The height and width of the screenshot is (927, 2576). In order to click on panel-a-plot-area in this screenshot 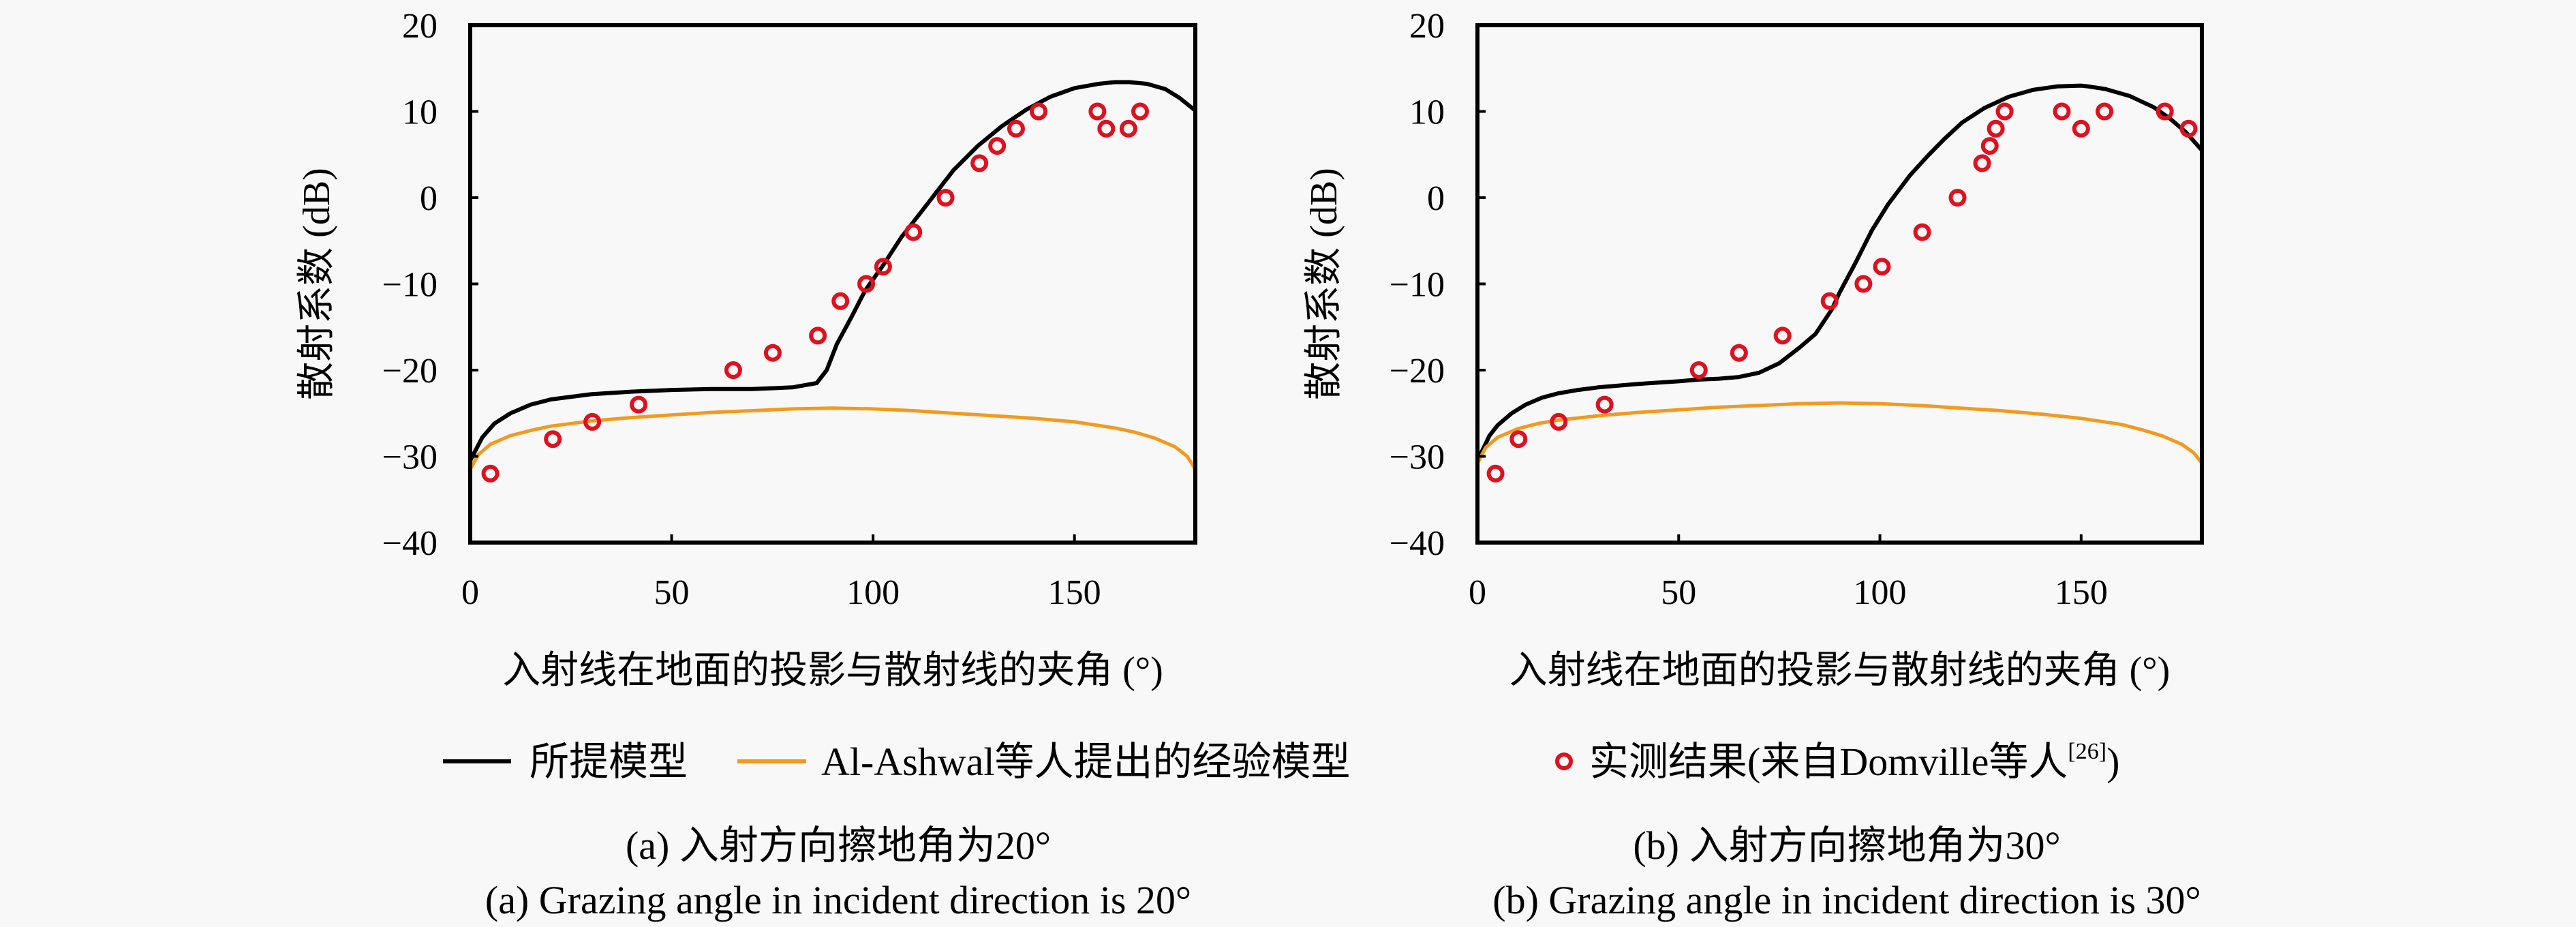, I will do `click(832, 281)`.